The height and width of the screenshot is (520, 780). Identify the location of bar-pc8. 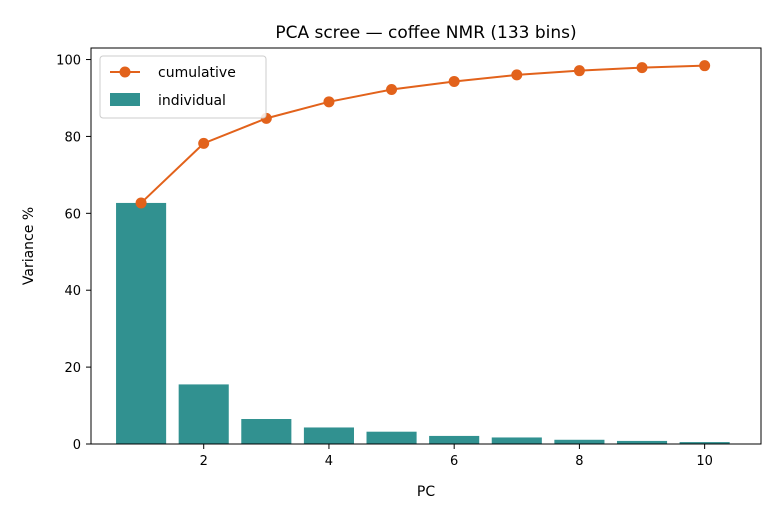
(579, 441).